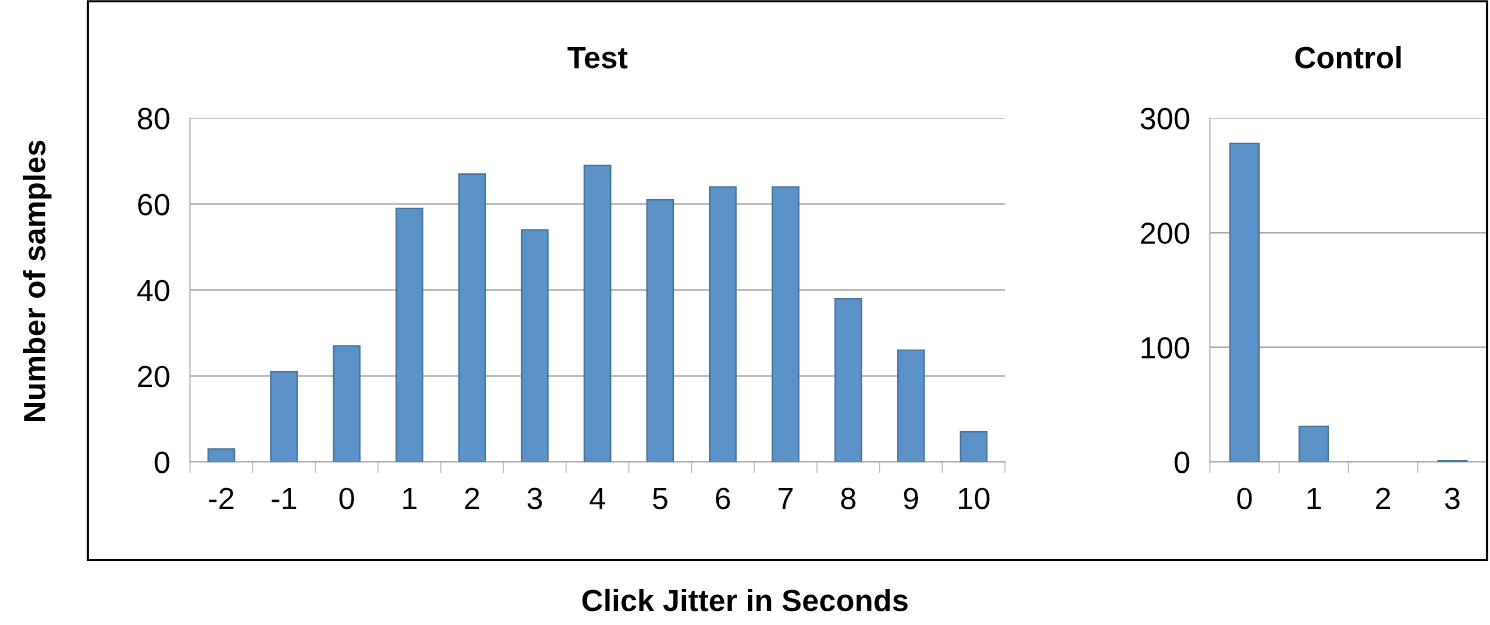  What do you see at coordinates (597, 499) in the screenshot?
I see `x-tick-label: 4` at bounding box center [597, 499].